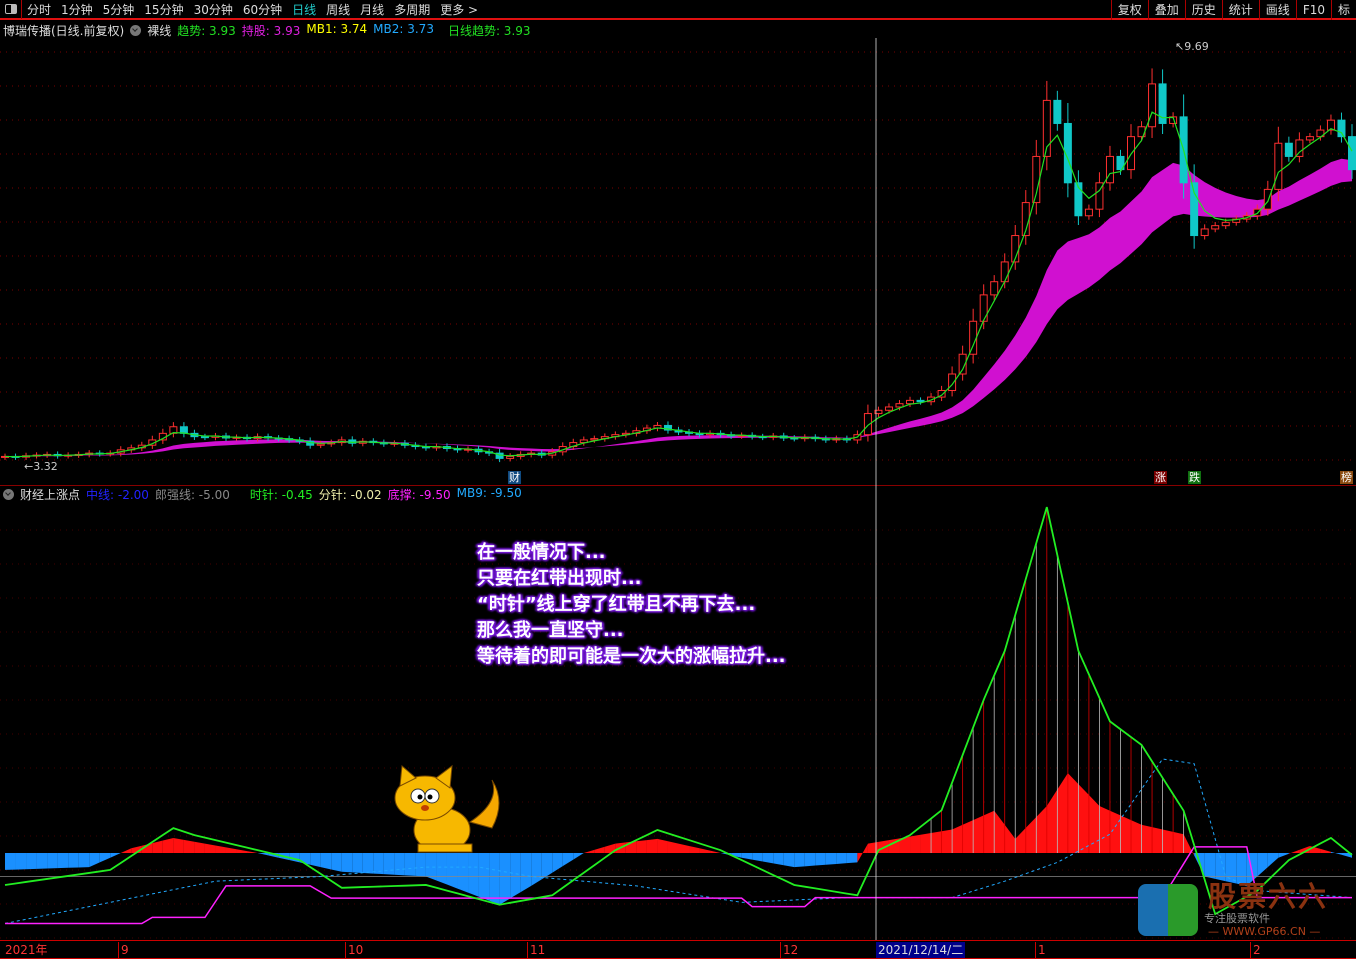  What do you see at coordinates (1166, 10) in the screenshot?
I see `toolbar-button: 叠加` at bounding box center [1166, 10].